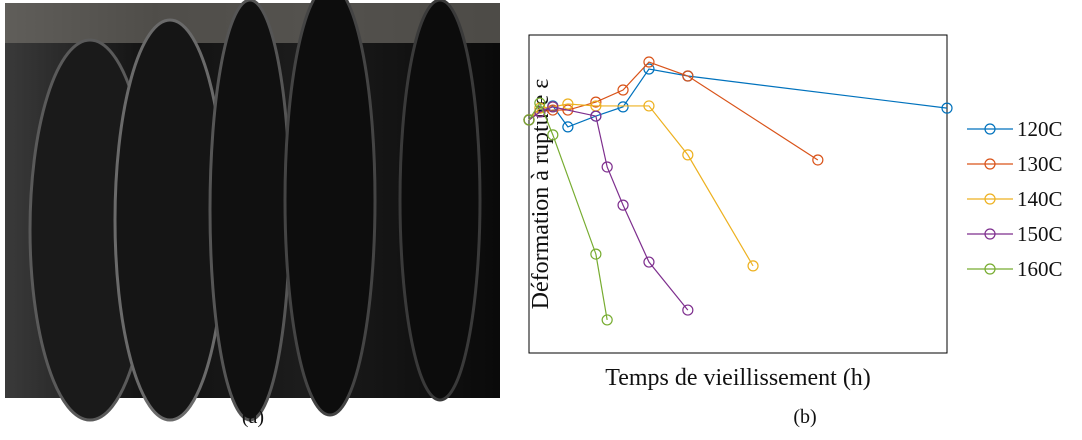 This screenshot has width=1082, height=440. What do you see at coordinates (1040, 199) in the screenshot?
I see `legend-label: 140C` at bounding box center [1040, 199].